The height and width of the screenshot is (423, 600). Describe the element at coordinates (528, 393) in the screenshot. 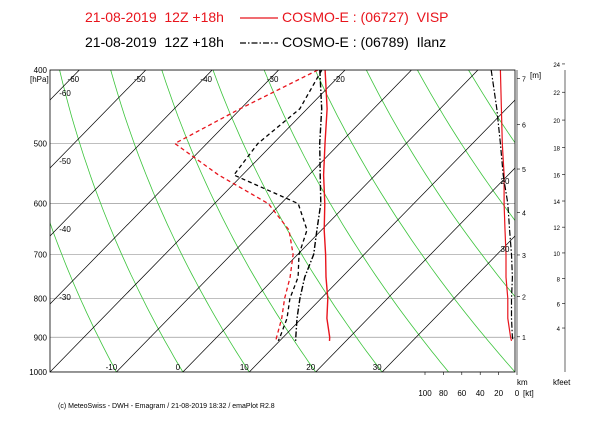

I see `wind-label: [kt]` at that location.